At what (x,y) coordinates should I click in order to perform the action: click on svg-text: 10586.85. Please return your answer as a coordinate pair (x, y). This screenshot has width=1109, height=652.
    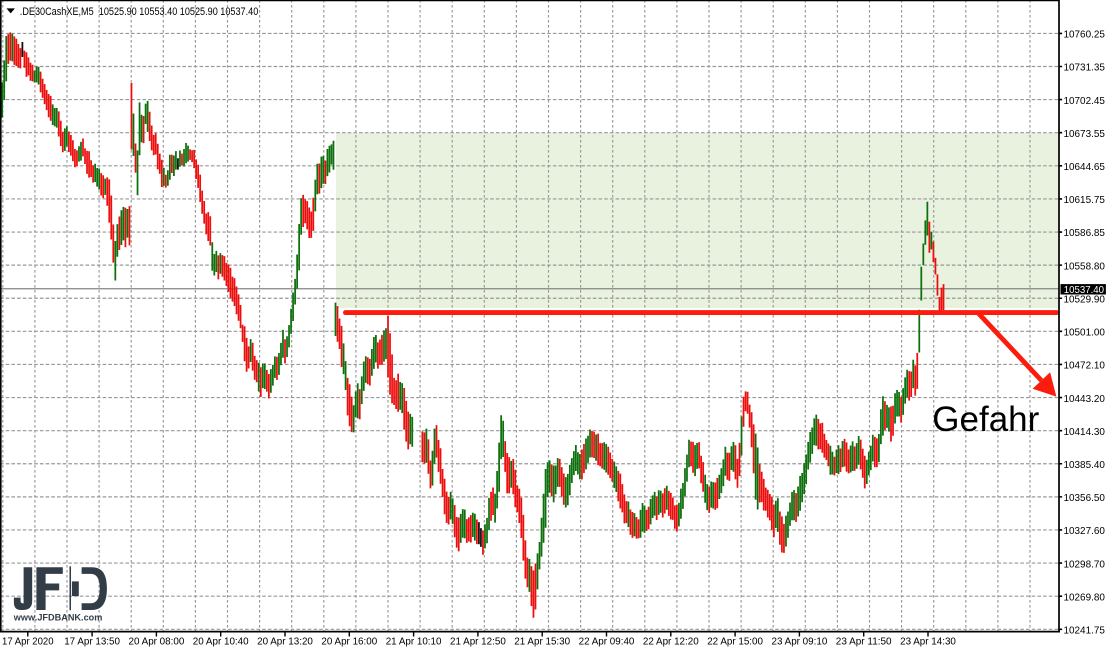
    Looking at the image, I should click on (1085, 233).